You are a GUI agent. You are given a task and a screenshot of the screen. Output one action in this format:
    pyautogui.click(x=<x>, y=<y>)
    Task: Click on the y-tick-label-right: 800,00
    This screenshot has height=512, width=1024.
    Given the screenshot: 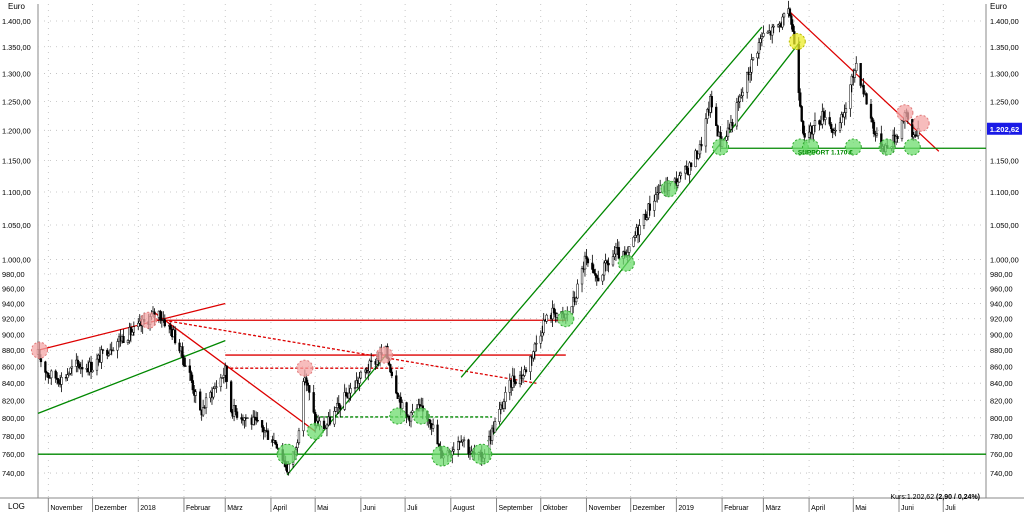 What is the action you would take?
    pyautogui.click(x=1001, y=418)
    